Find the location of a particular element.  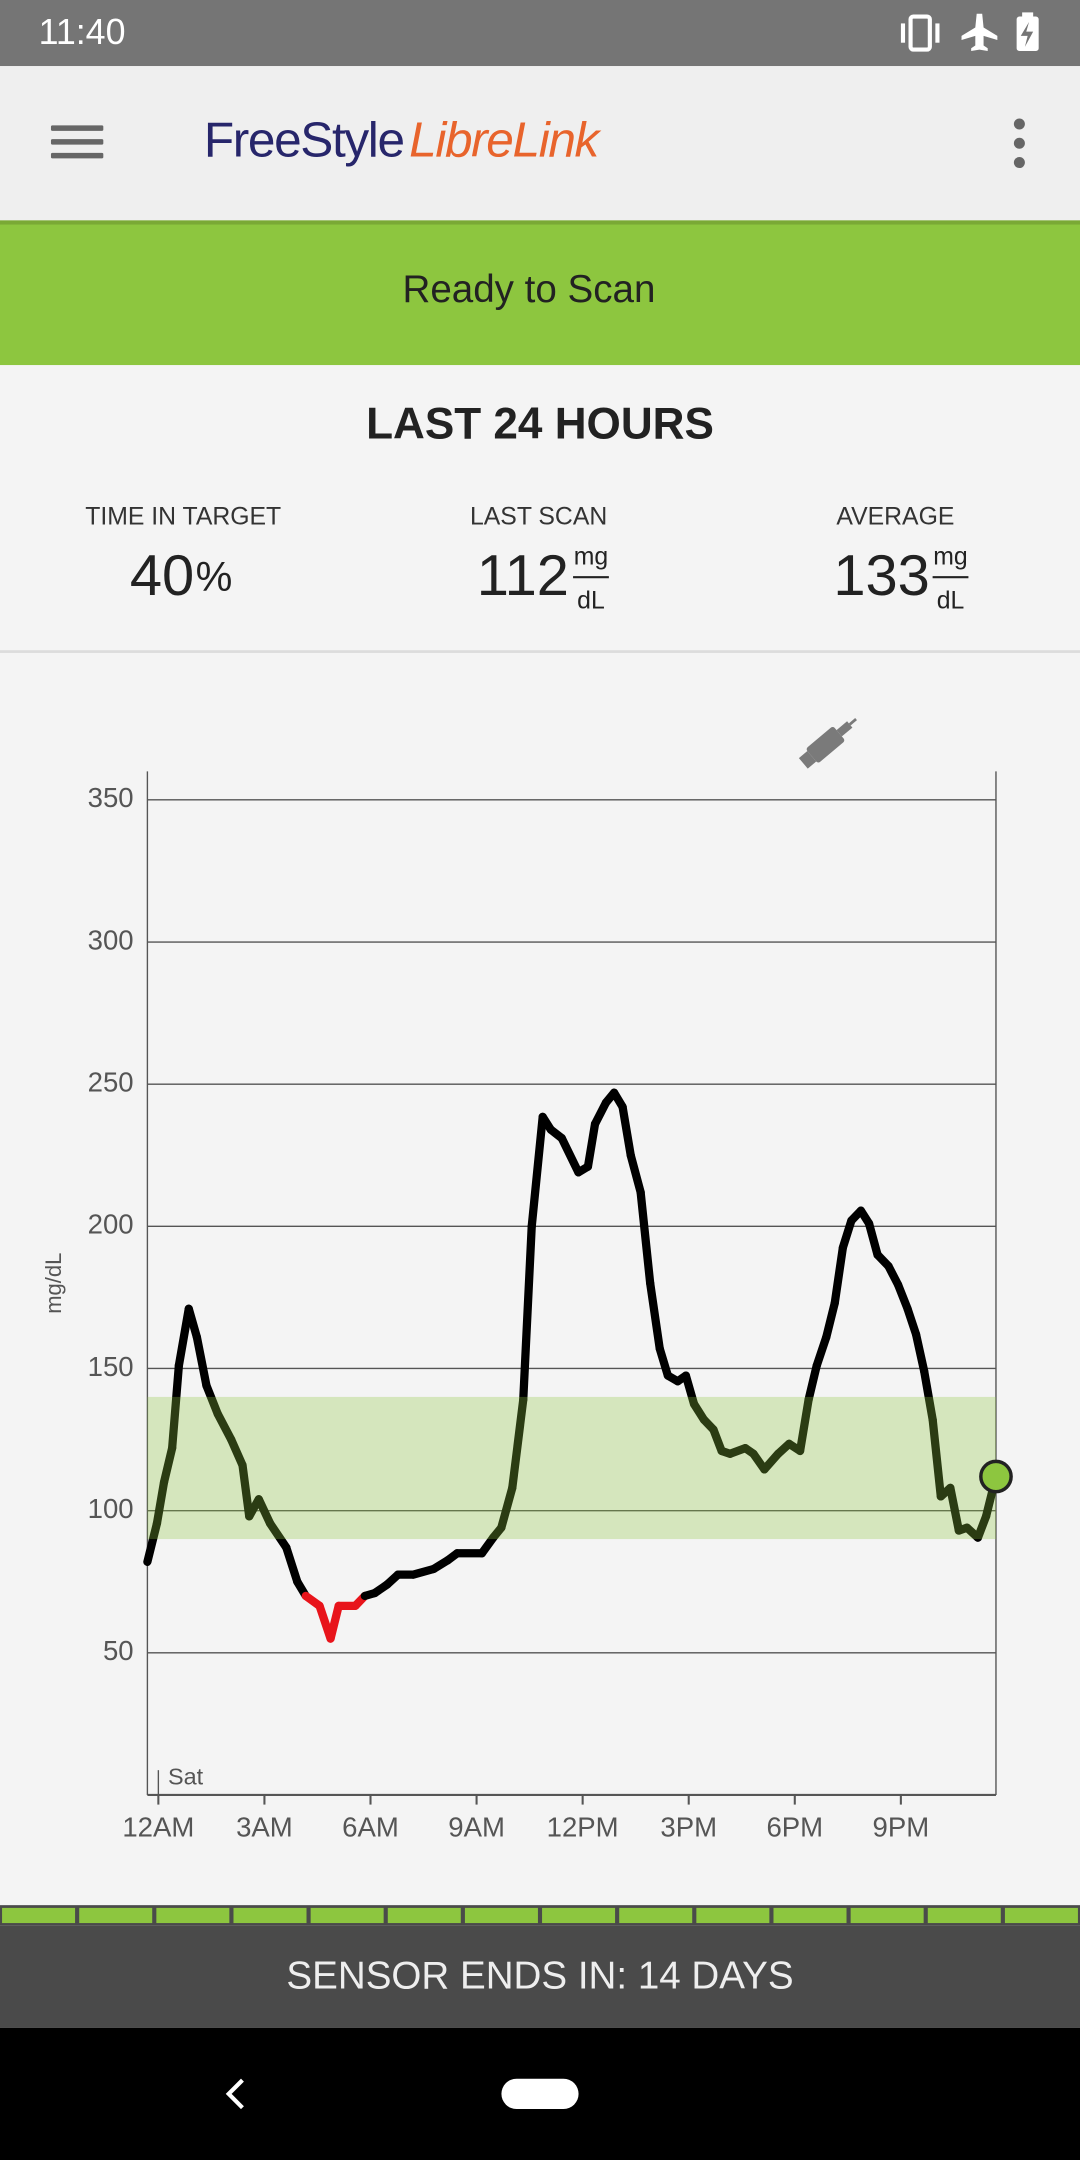

x-tick-label: 9AM is located at coordinates (476, 1827).